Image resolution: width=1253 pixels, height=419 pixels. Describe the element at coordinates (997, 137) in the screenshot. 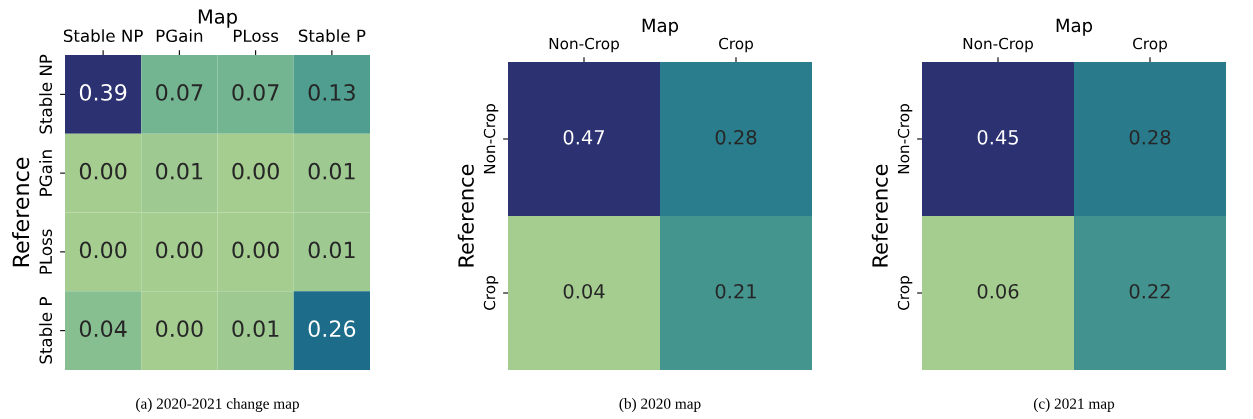

I see `data-label: 0.45` at that location.